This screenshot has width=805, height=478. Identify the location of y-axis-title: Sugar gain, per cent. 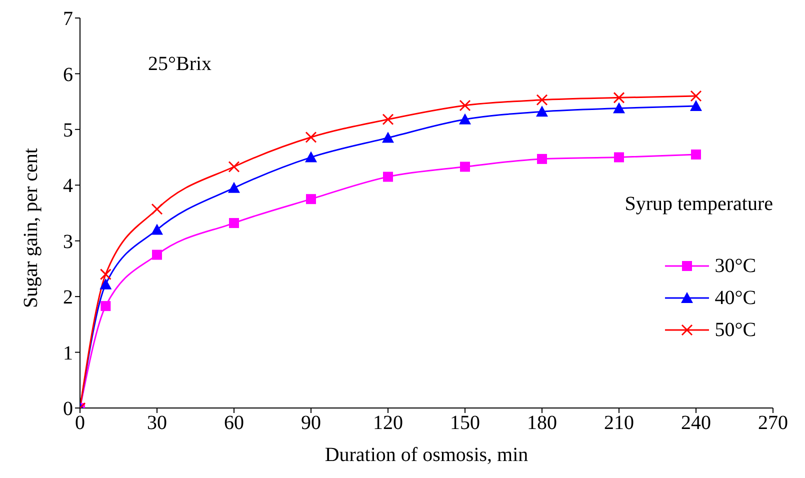
(31, 228).